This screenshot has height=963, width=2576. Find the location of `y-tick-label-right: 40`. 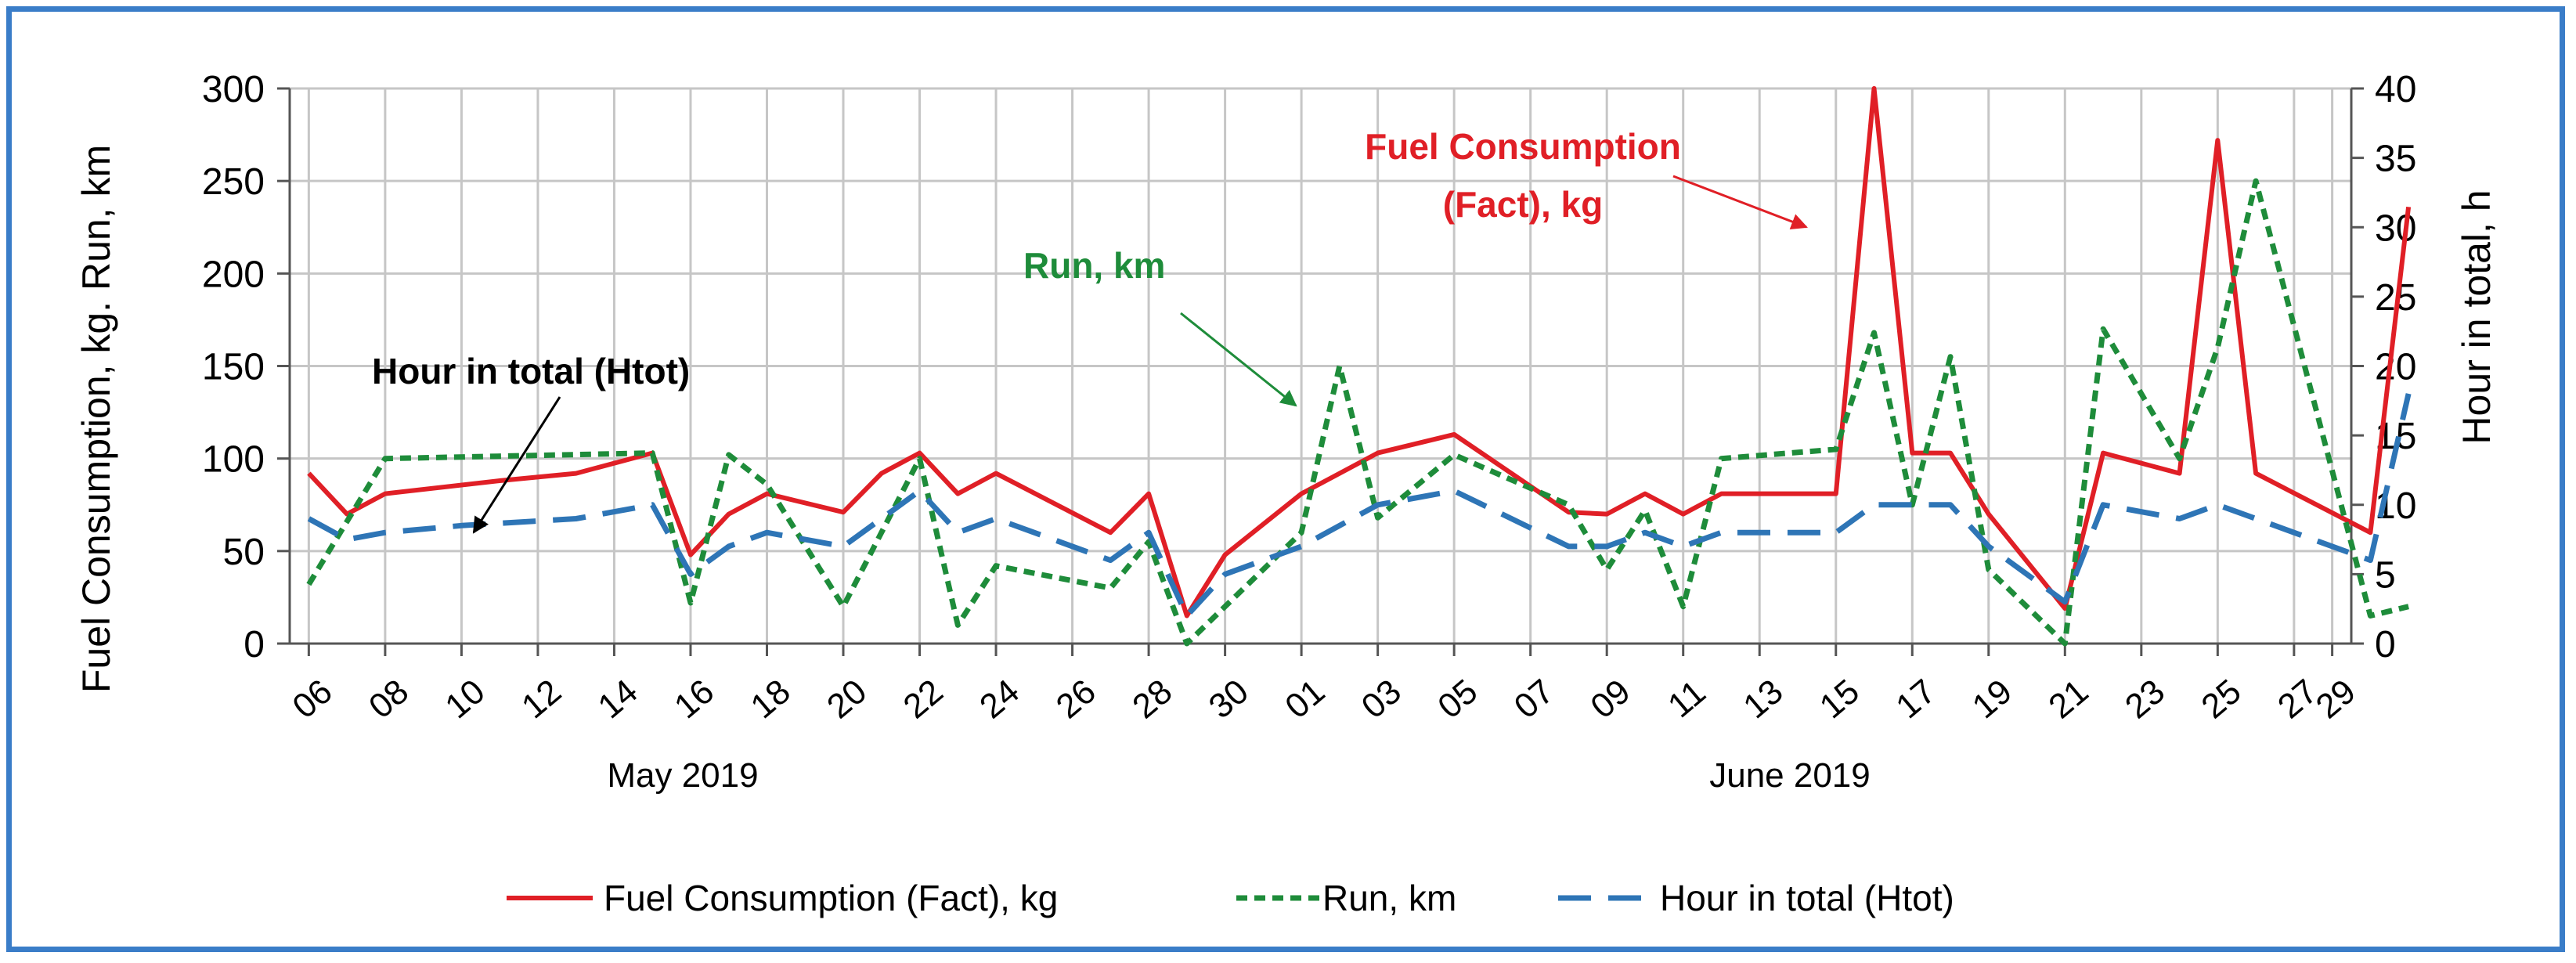

y-tick-label-right: 40 is located at coordinates (2395, 89).